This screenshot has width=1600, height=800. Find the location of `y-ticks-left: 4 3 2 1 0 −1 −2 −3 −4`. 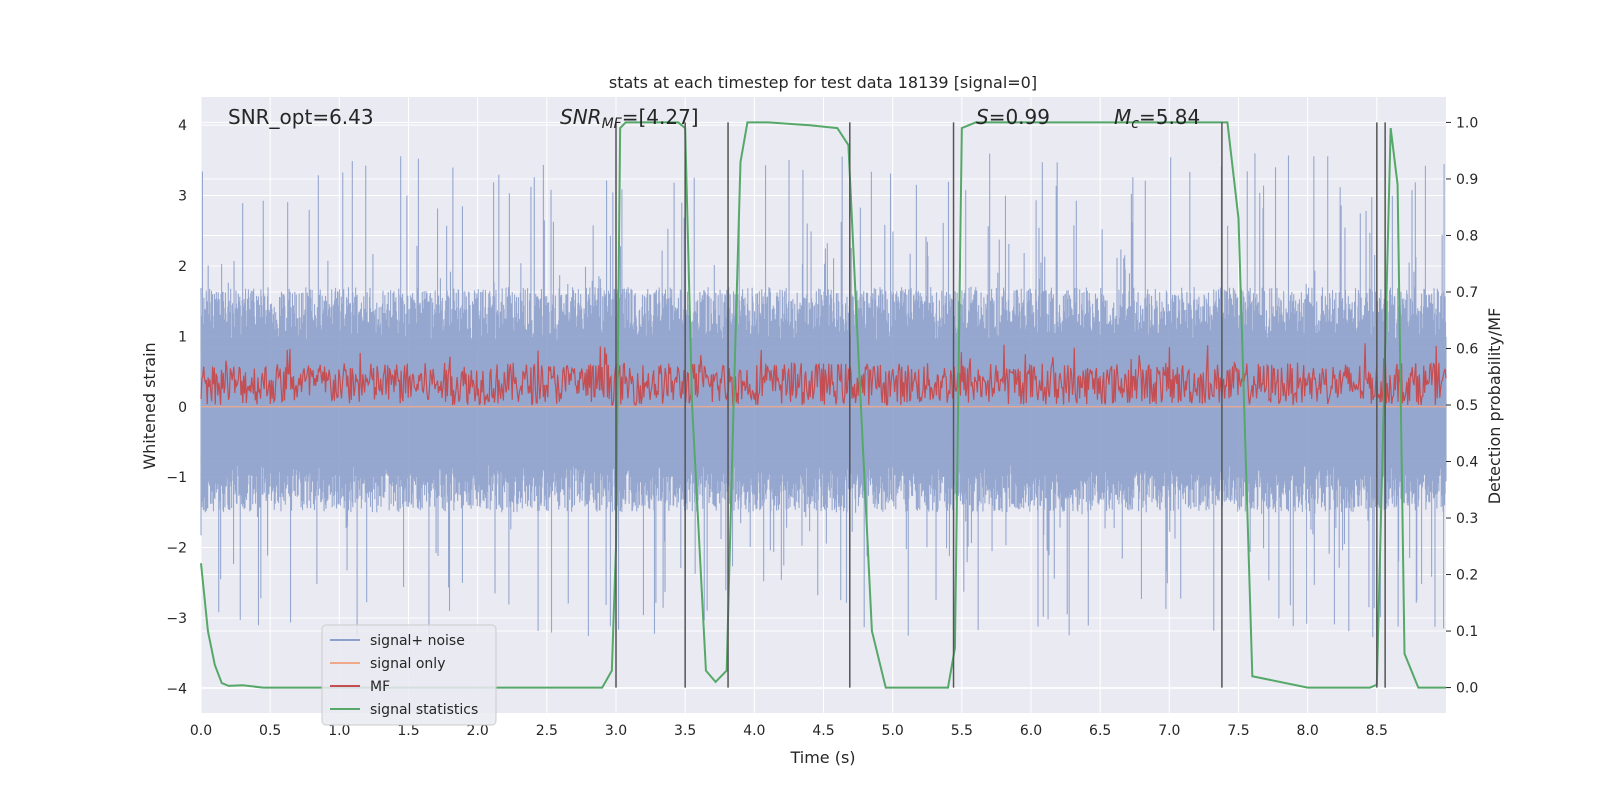

y-ticks-left: 4 3 2 1 0 −1 −2 −3 −4 is located at coordinates (176, 407).